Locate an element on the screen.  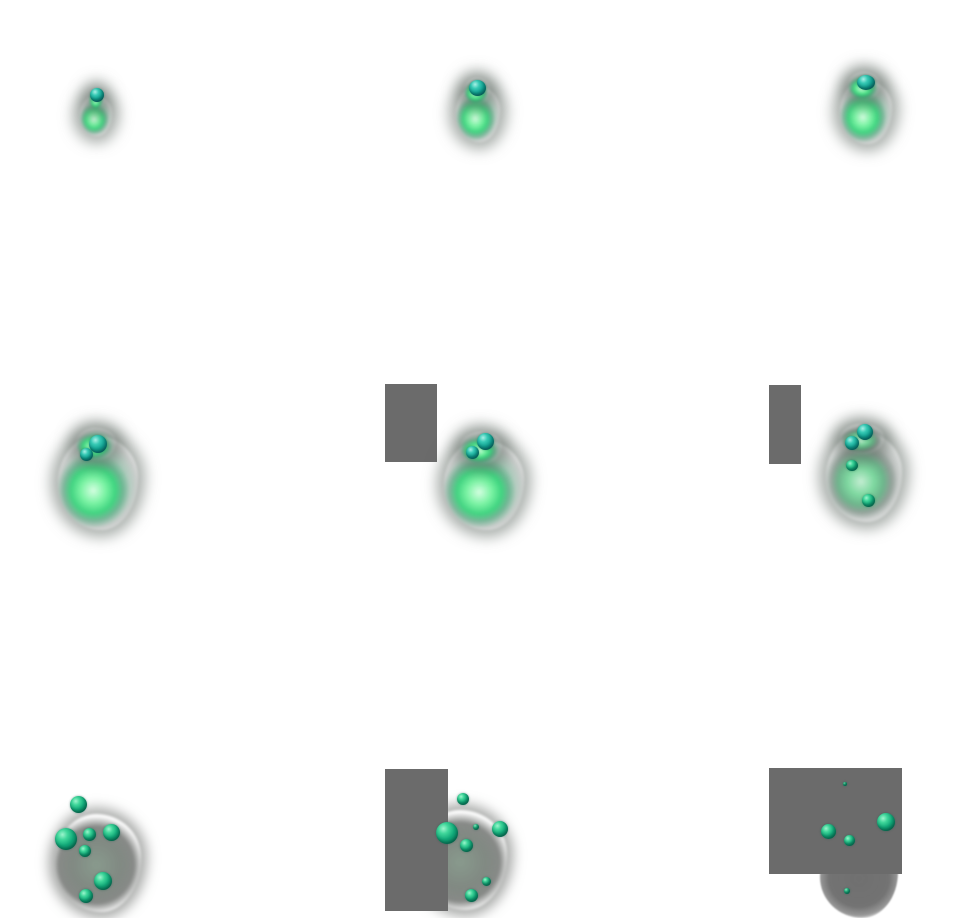
panel-r2c1 is located at coordinates (96, 361).